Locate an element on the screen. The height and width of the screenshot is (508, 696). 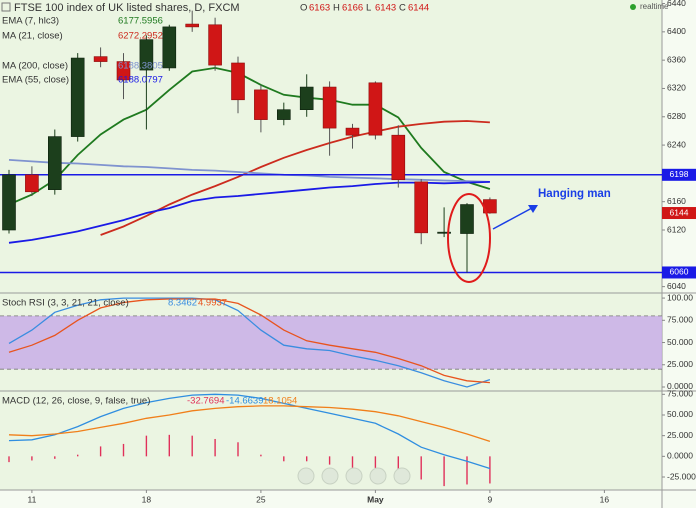
y-tick-label: 6240 is located at coordinates (676, 144).